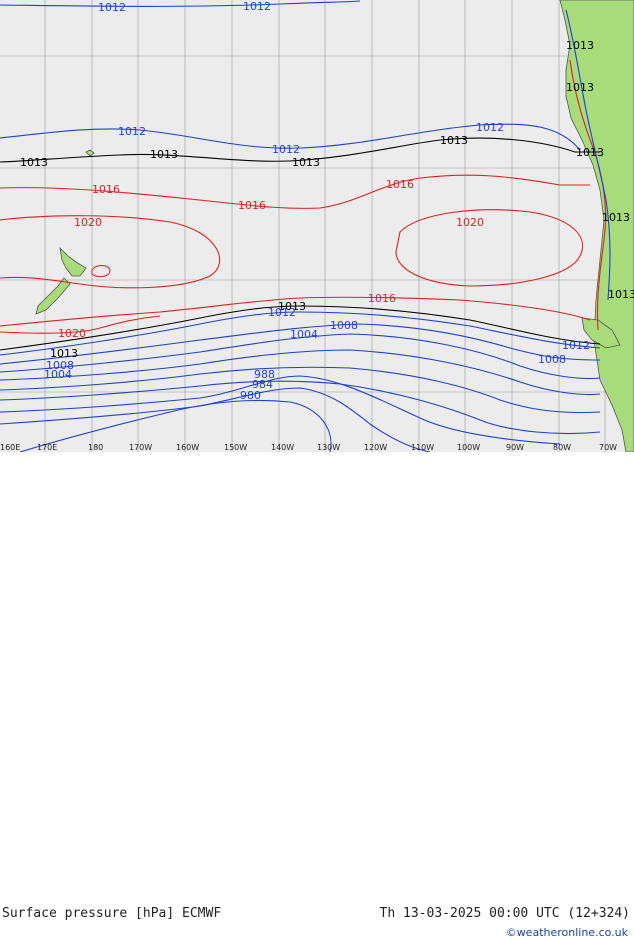  I want to click on isobar-label: 980, so click(250, 395).